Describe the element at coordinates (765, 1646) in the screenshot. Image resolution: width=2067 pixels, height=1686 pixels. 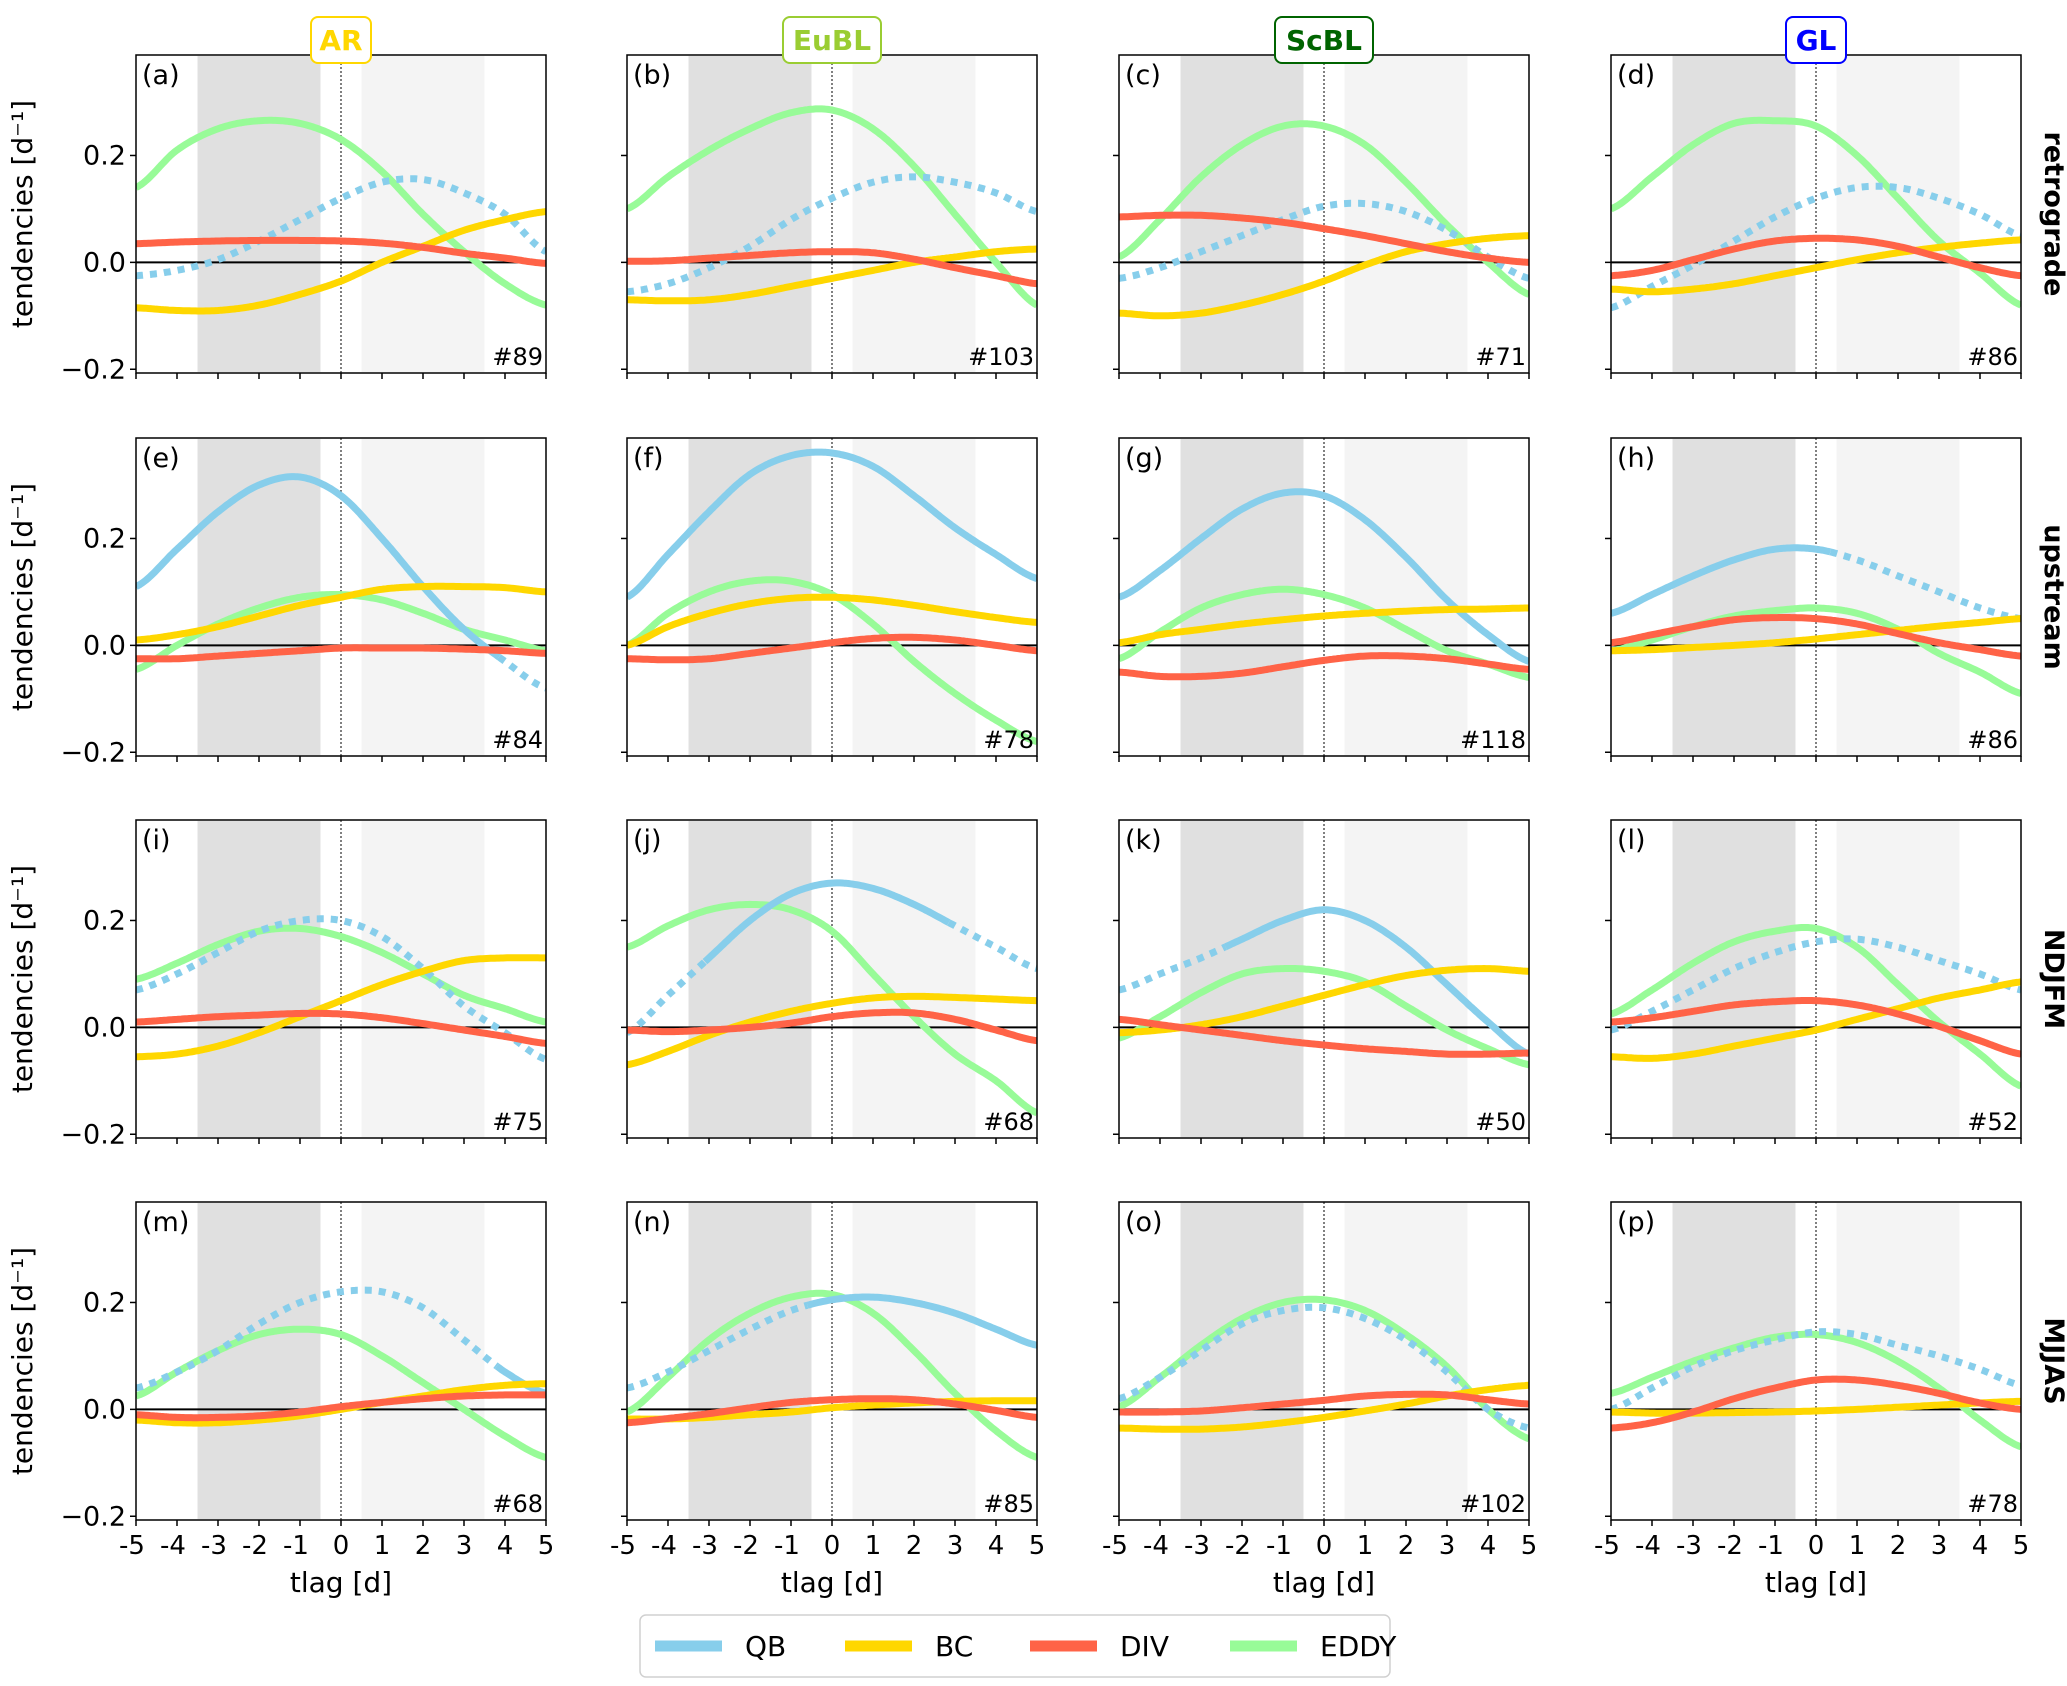
I see `legend-label: QB` at that location.